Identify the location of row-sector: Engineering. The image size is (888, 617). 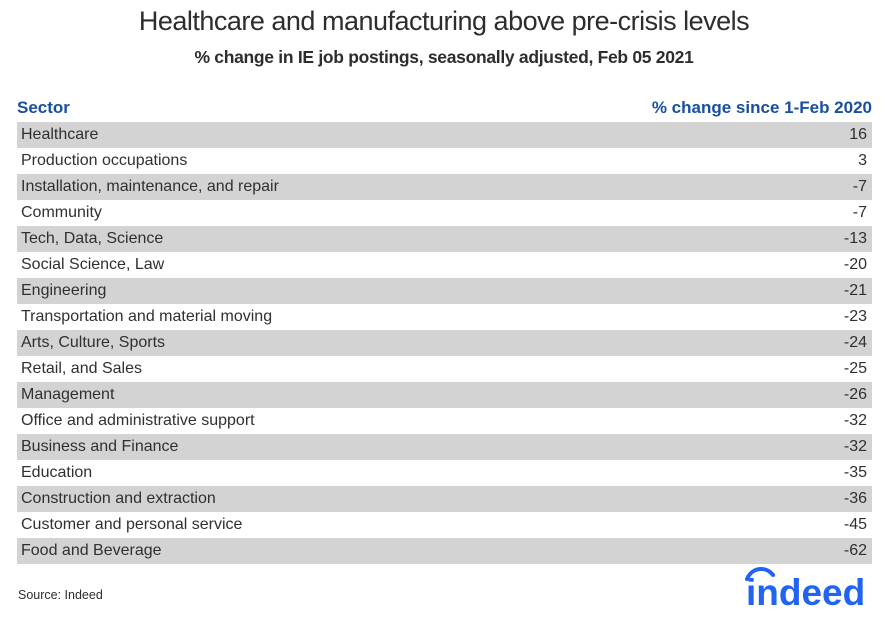
(64, 290).